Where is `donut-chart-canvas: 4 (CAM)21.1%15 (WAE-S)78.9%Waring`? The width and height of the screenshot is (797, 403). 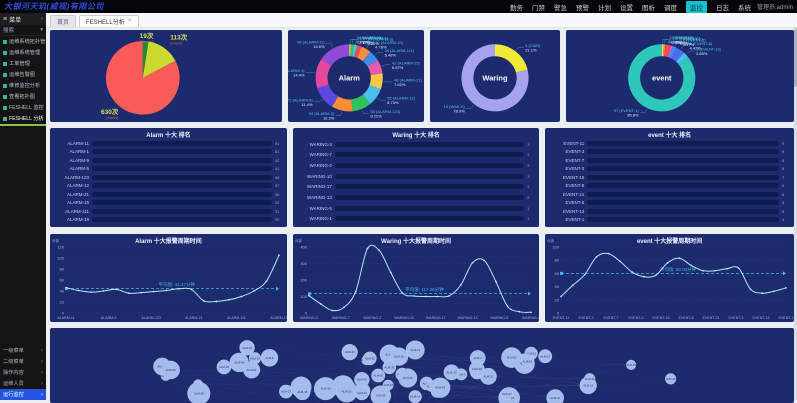
donut-chart-canvas: 4 (CAM)21.1%15 (WAE-S)78.9%Waring is located at coordinates (495, 76).